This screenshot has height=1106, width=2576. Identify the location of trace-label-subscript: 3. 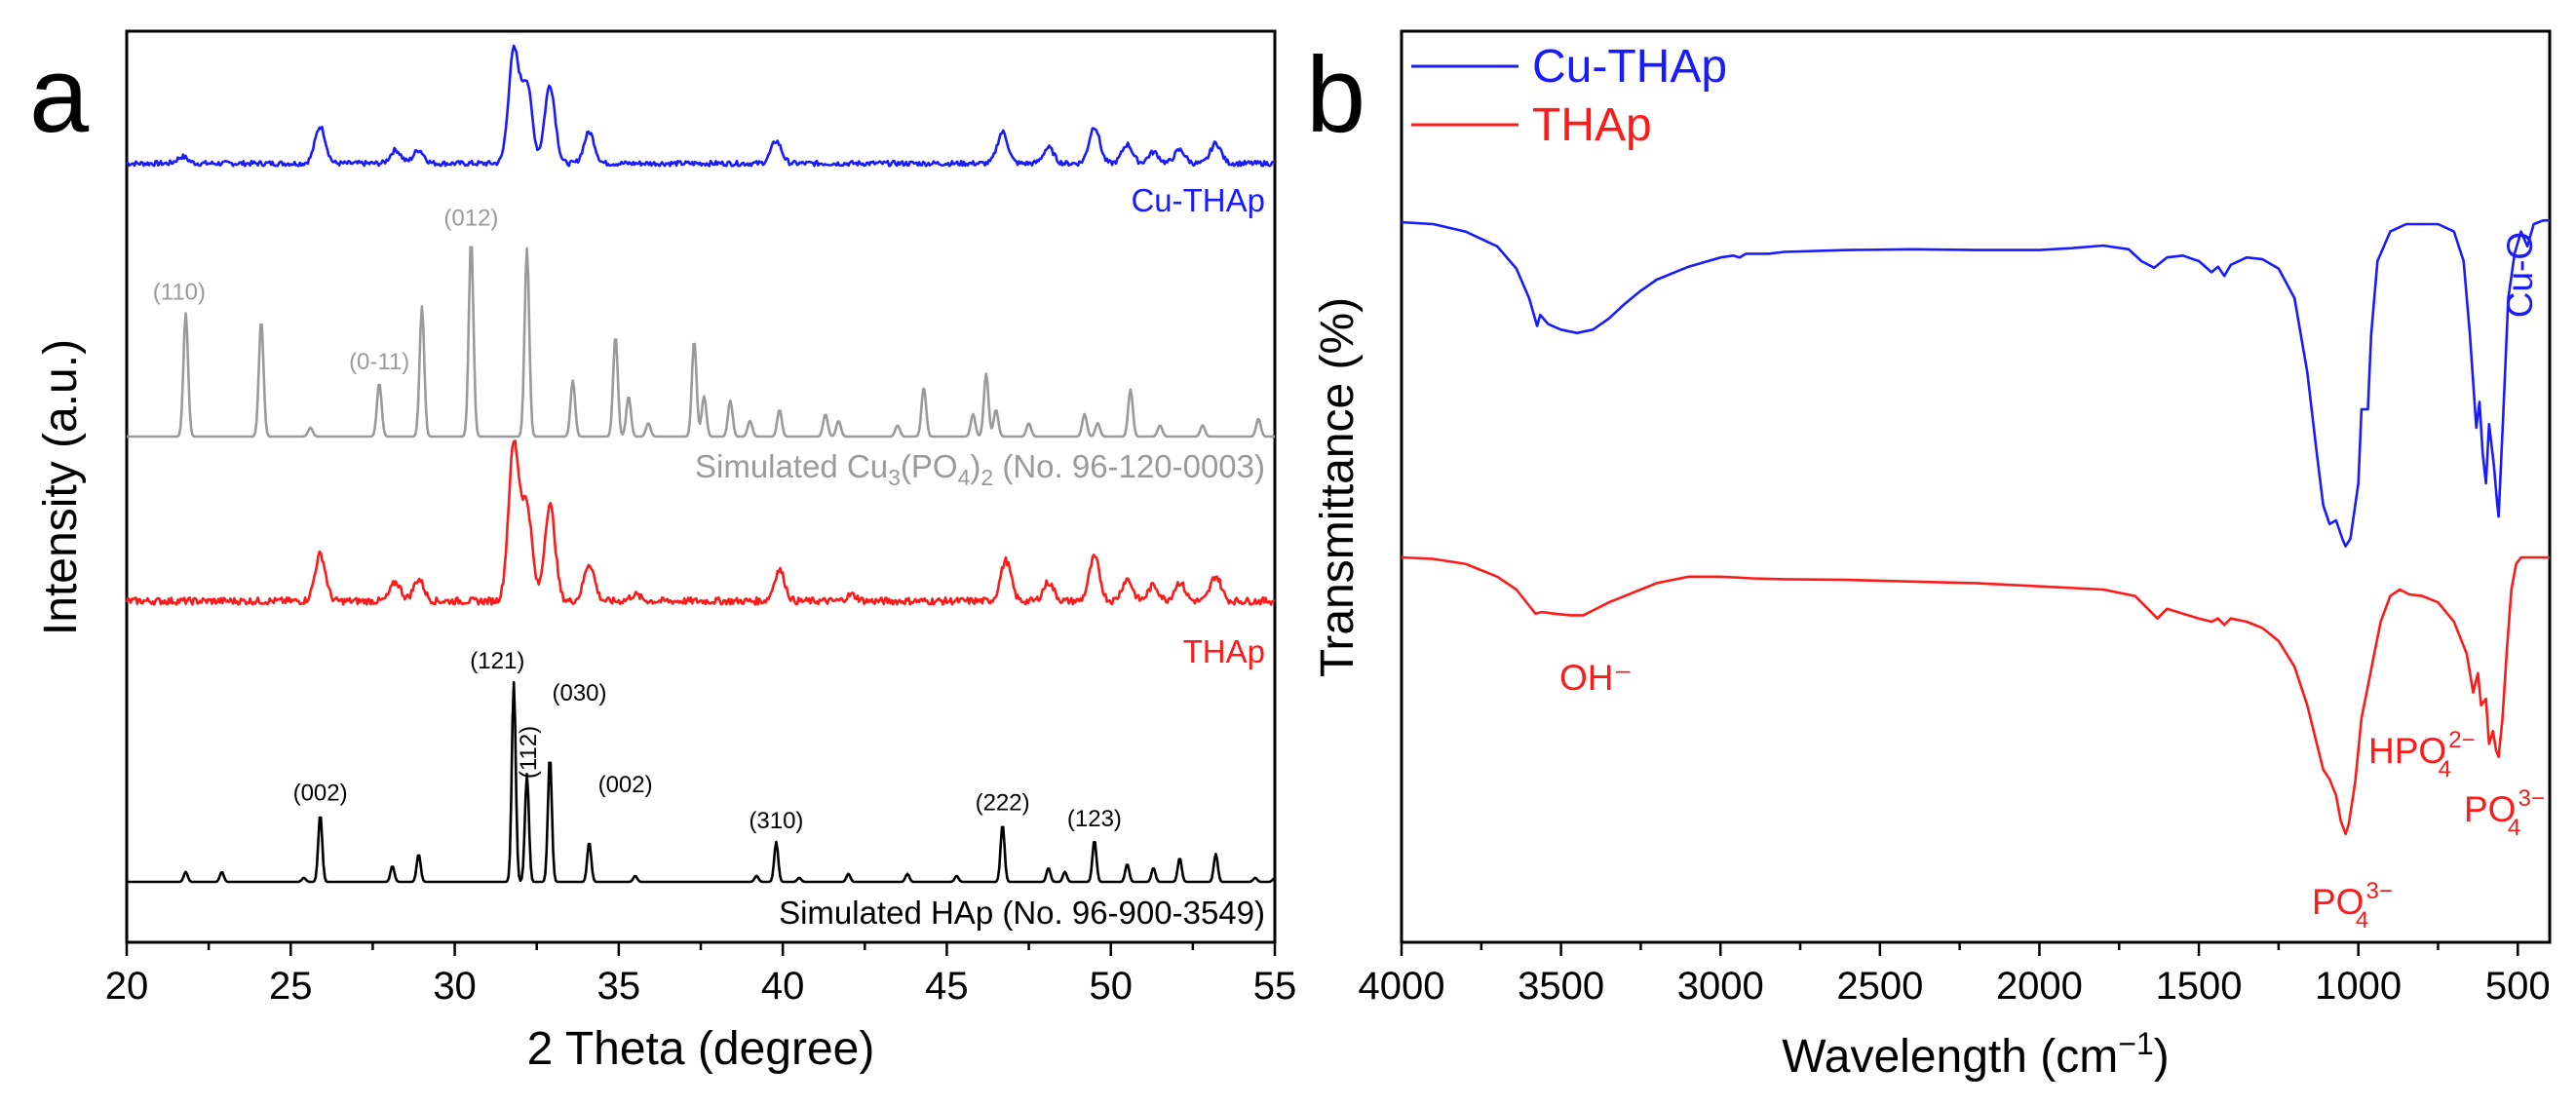
(894, 477).